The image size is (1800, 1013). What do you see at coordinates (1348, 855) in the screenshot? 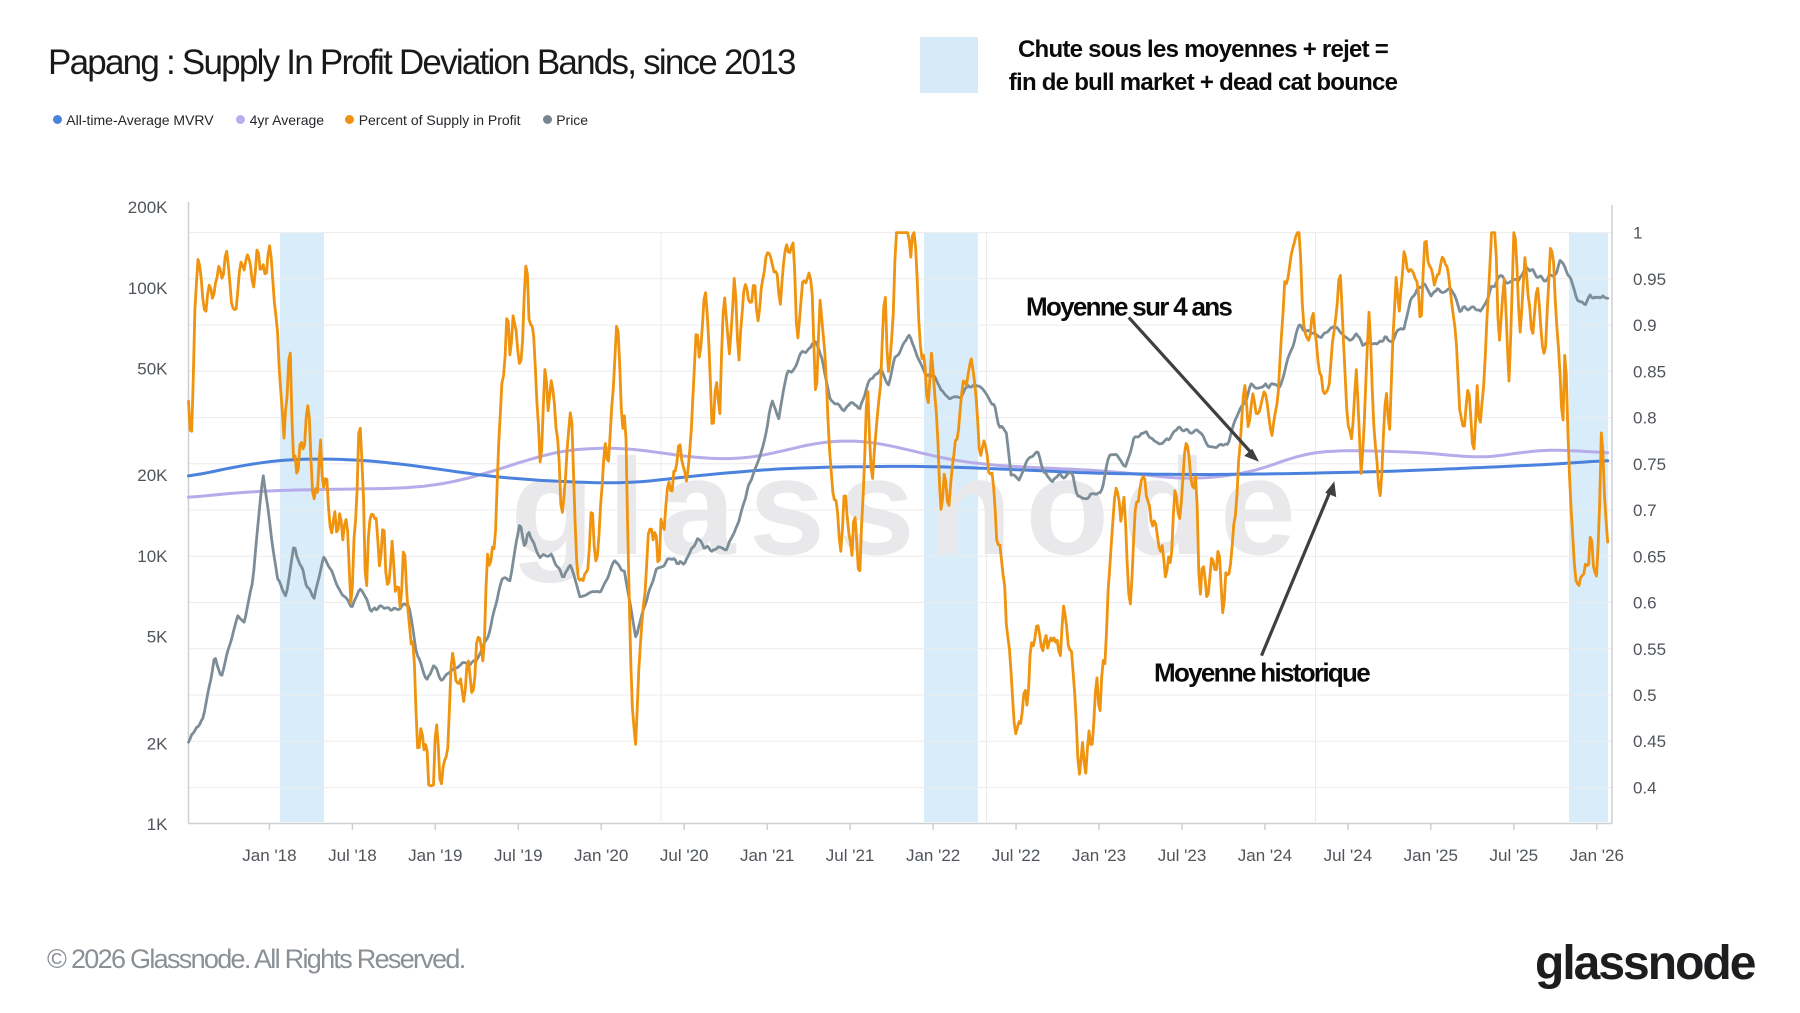
I see `svg-text: Jul '24` at bounding box center [1348, 855].